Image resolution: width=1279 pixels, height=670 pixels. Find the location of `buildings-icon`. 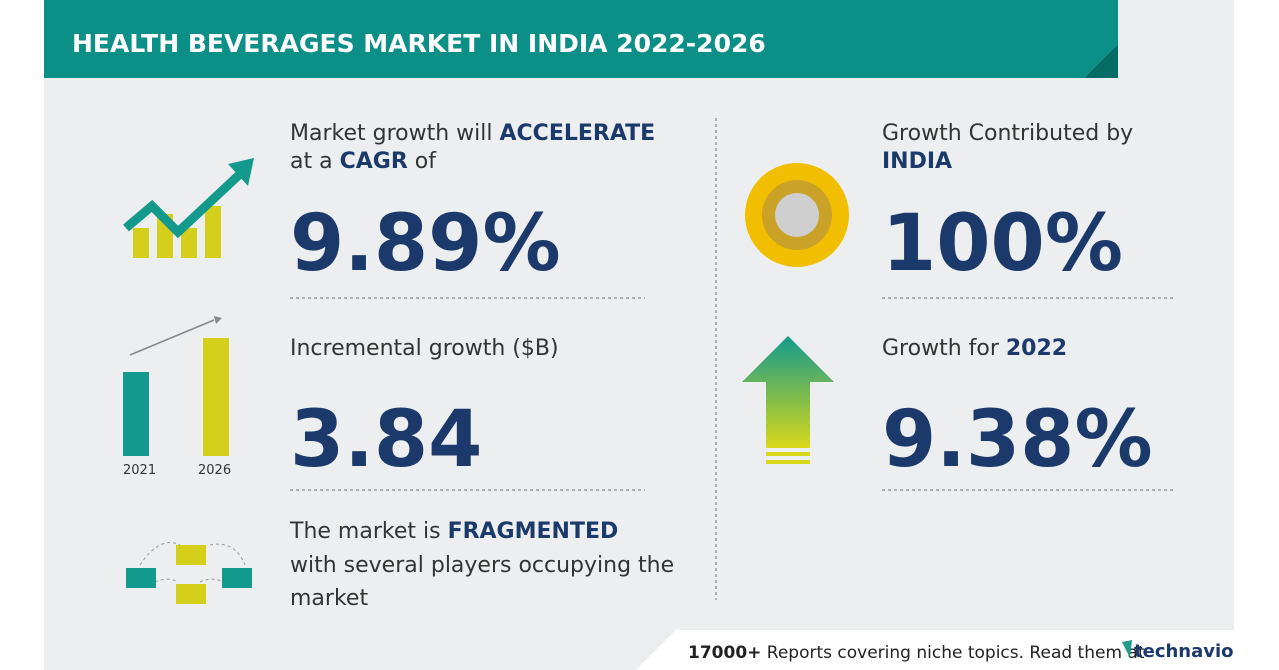

buildings-icon is located at coordinates (189, 573).